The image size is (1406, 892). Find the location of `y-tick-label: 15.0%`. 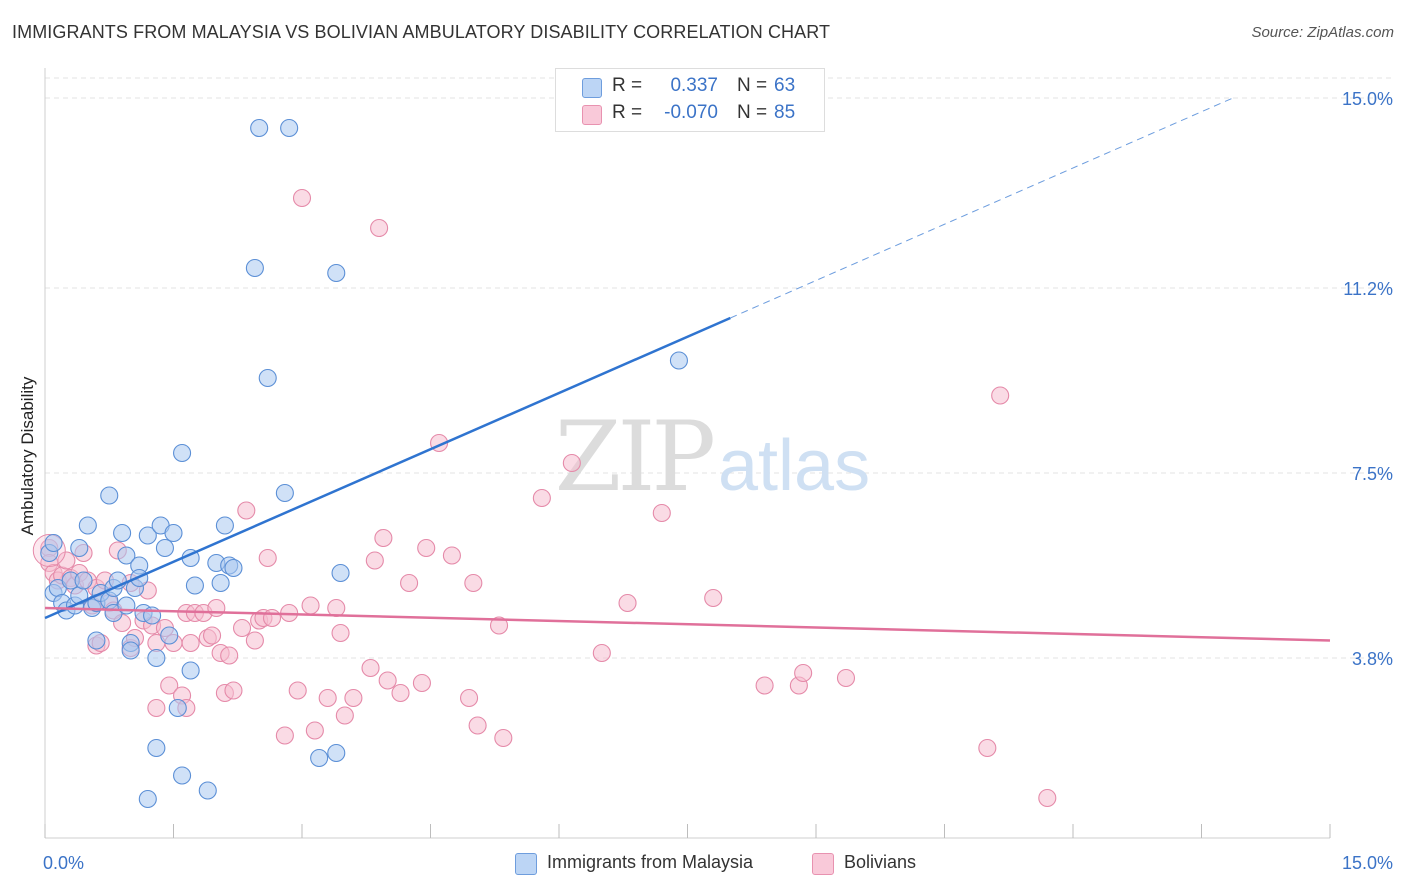

y-tick-label: 15.0% is located at coordinates (1367, 99).